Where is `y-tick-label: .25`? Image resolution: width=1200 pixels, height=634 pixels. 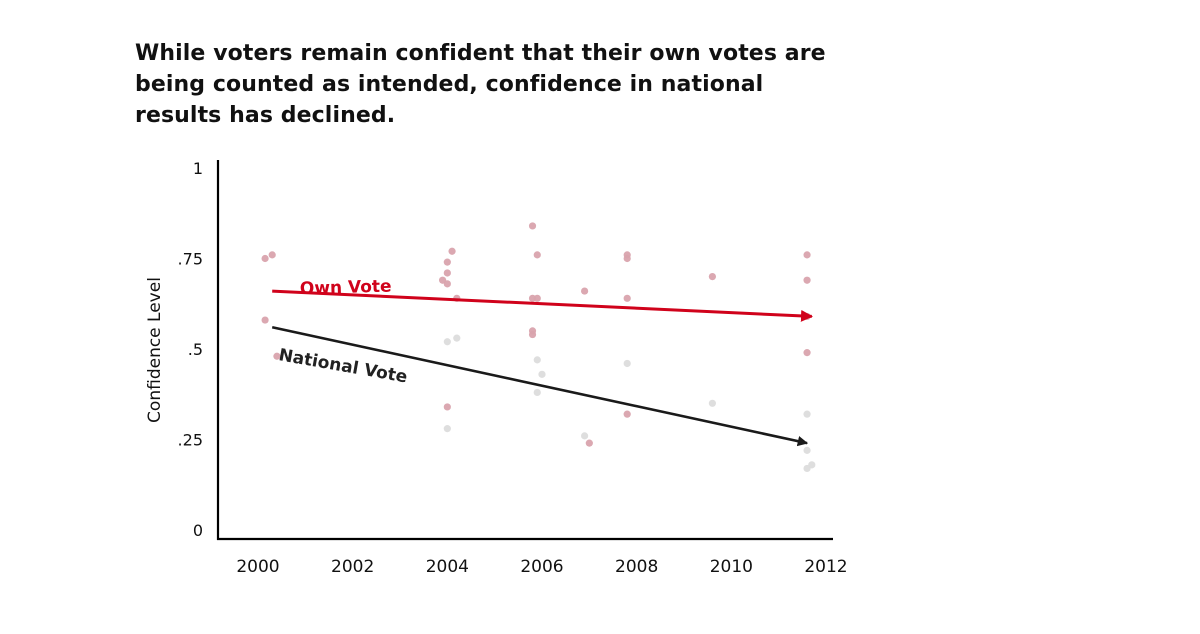 y-tick-label: .25 is located at coordinates (190, 440).